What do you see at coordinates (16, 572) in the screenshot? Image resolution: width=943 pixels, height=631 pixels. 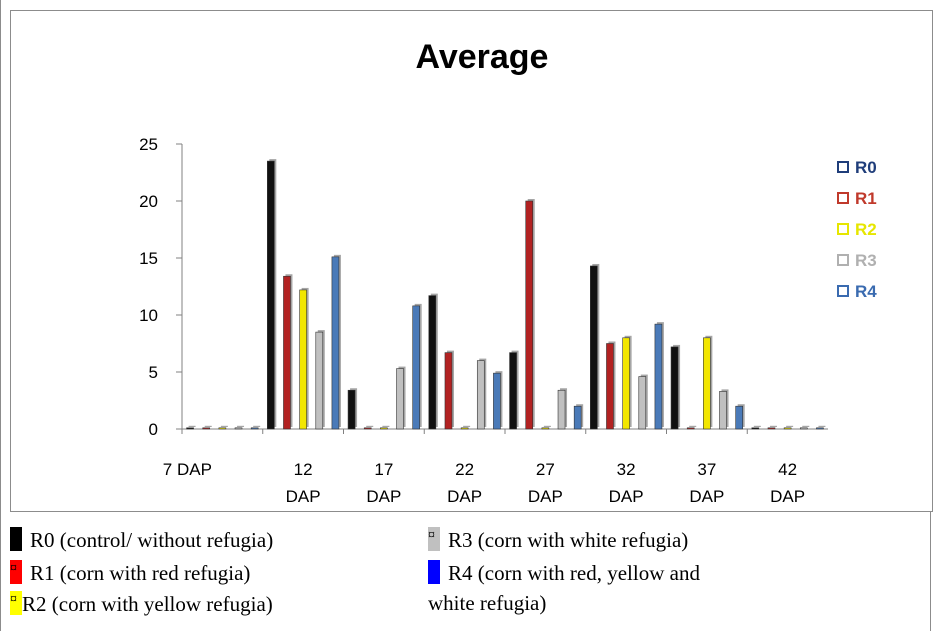 I see `note-r1-swatch: ¤` at bounding box center [16, 572].